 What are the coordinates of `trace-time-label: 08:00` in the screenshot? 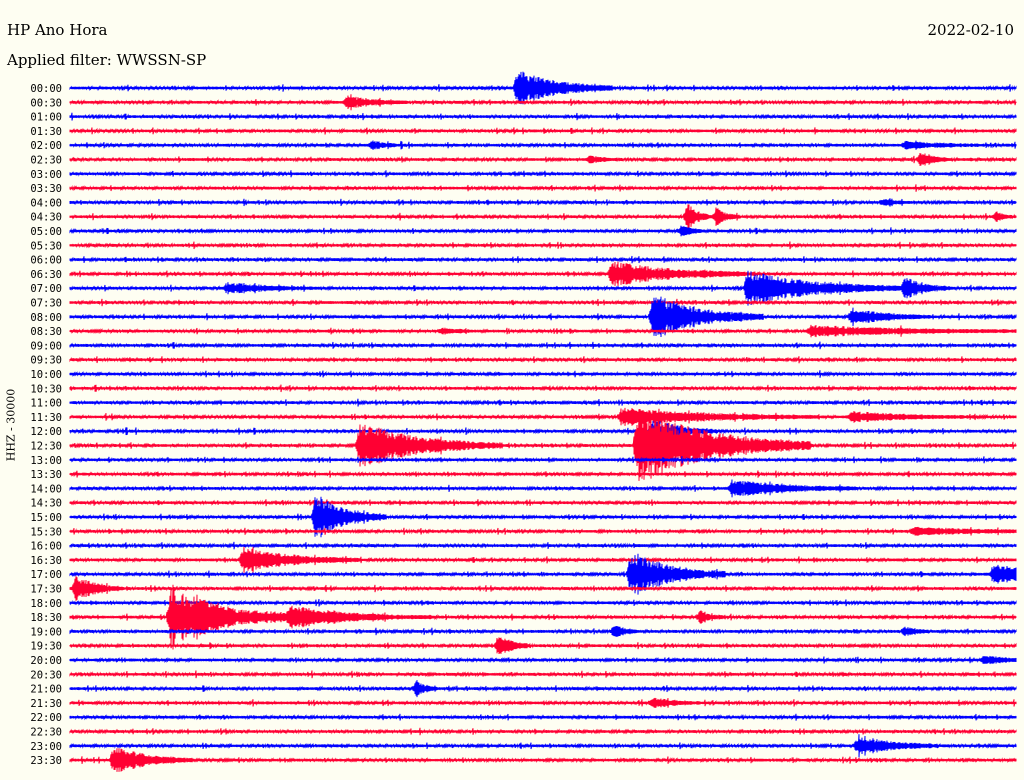 It's located at (46, 318).